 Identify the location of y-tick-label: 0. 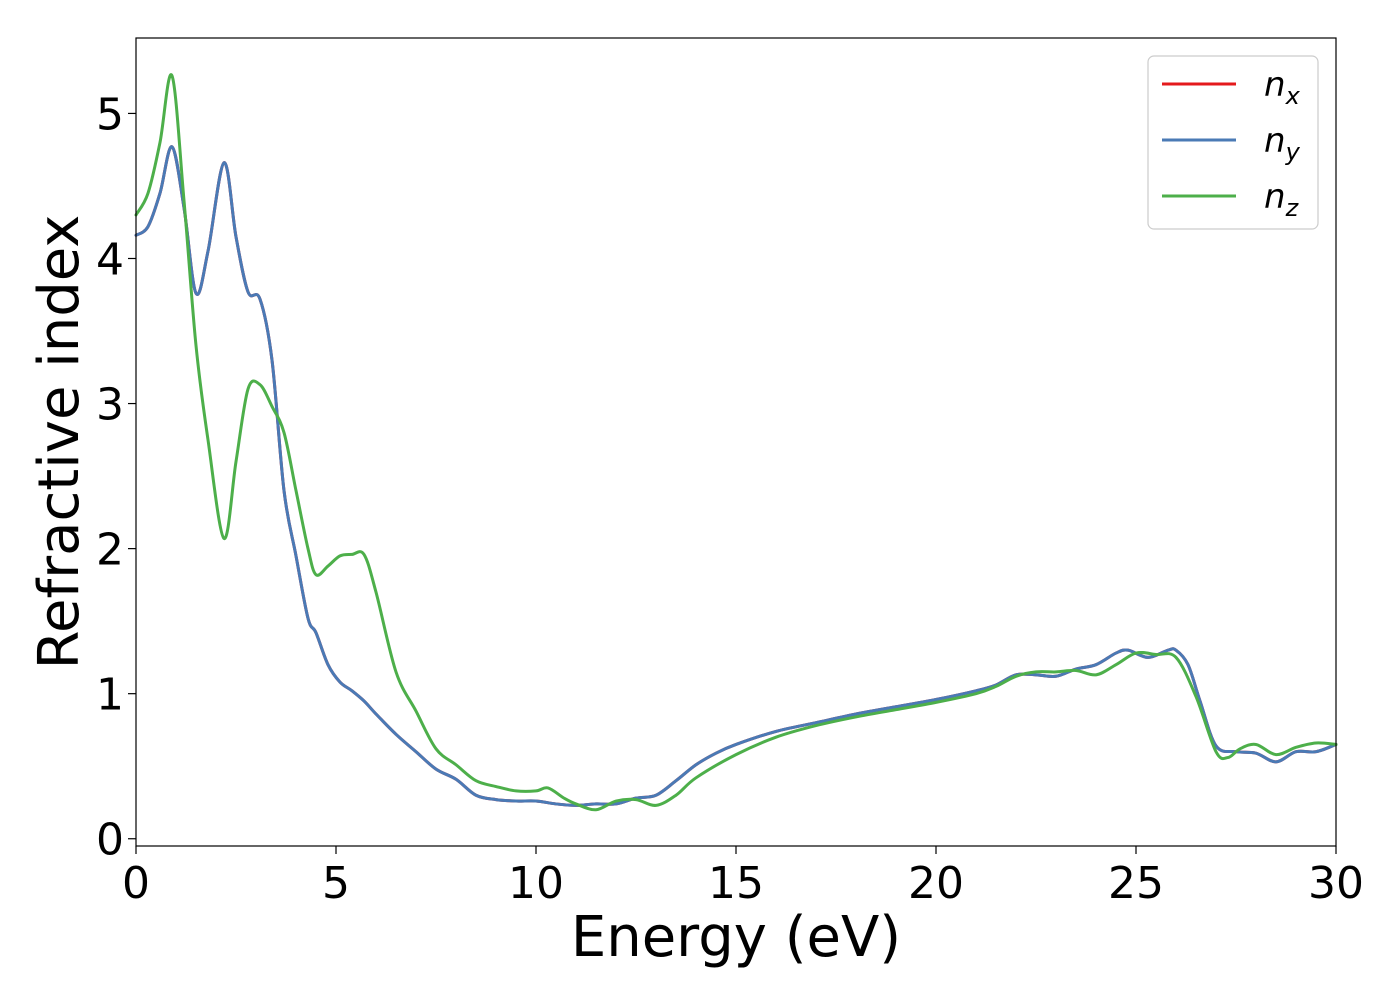
(110, 840).